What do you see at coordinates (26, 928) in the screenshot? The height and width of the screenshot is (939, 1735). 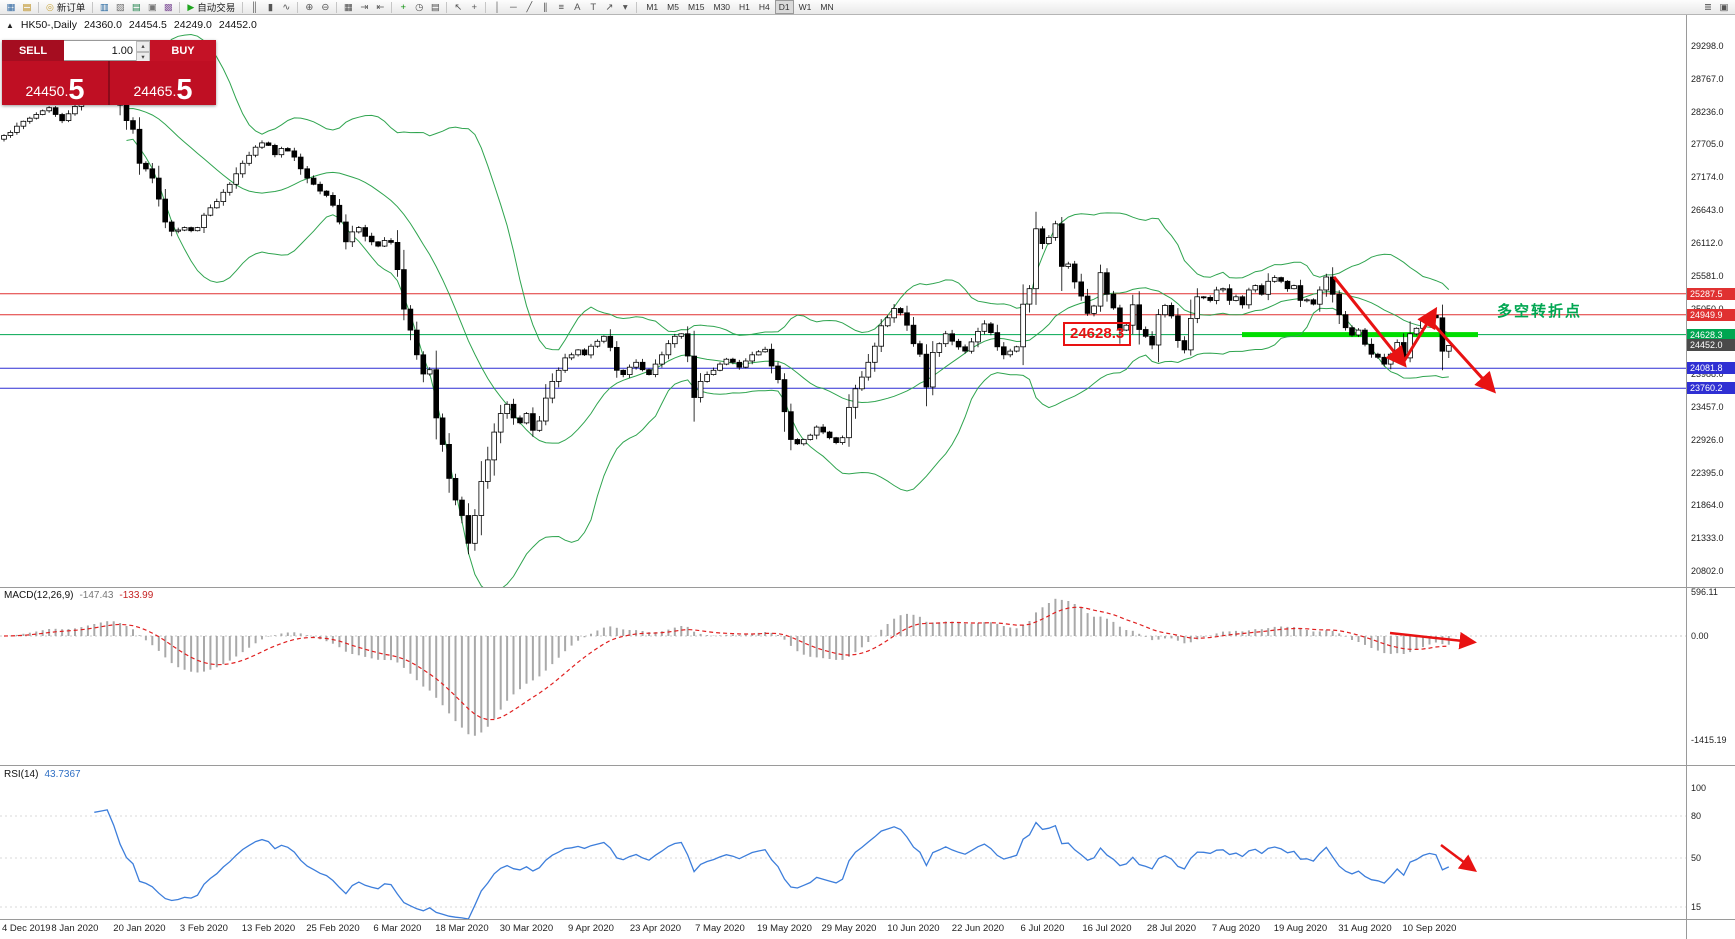 I see `date-axis-label: 4 Dec 2019` at bounding box center [26, 928].